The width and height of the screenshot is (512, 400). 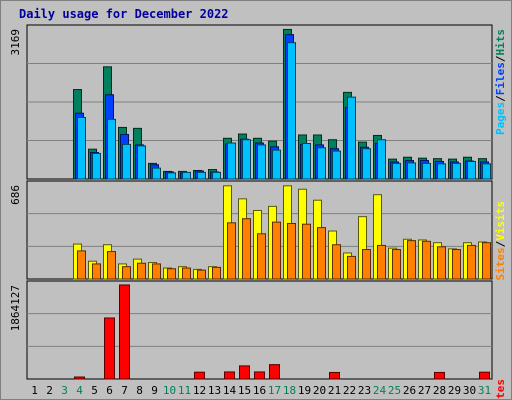 What do you see at coordinates (139, 390) in the screenshot?
I see `x-tick-label: 8` at bounding box center [139, 390].